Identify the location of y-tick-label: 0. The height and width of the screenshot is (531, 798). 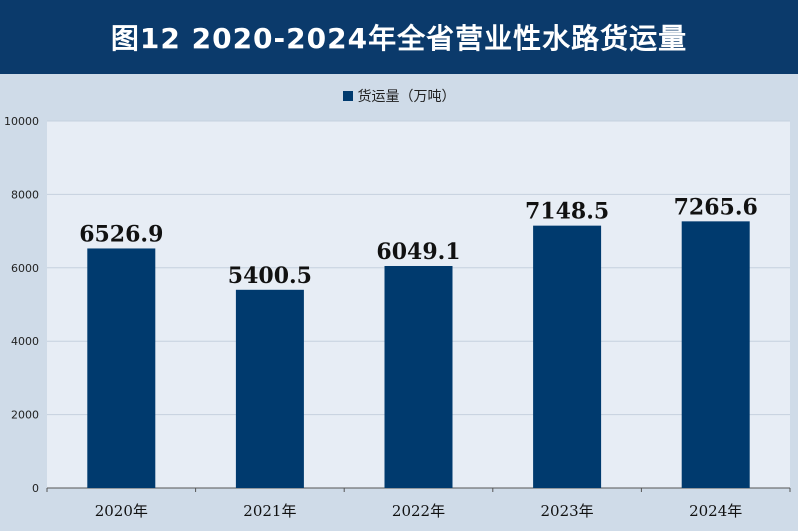
(35, 488).